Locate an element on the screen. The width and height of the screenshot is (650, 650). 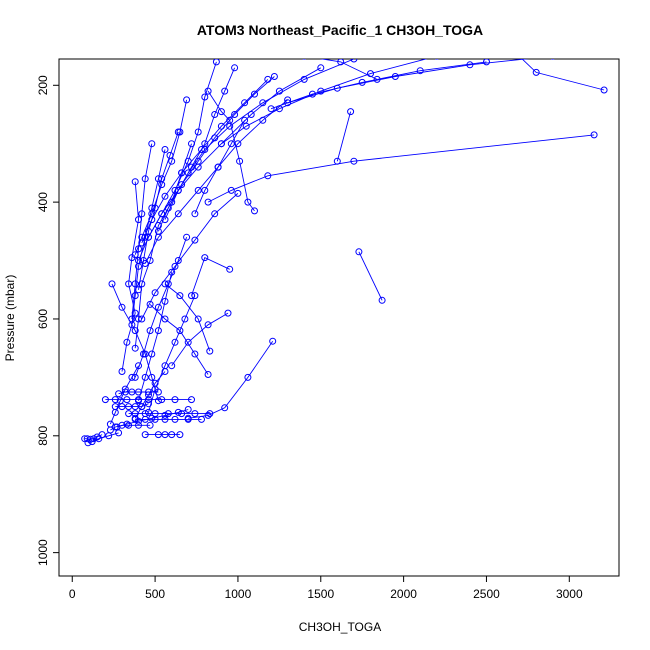
x-tick-label: 2500 is located at coordinates (486, 594).